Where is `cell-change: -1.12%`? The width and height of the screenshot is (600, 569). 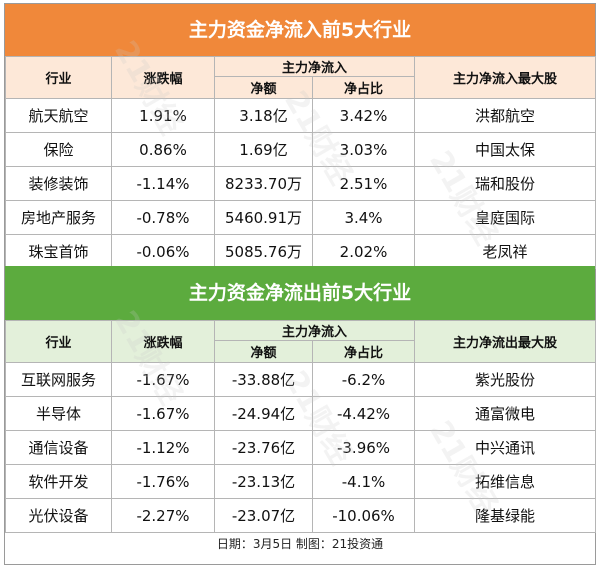 cell-change: -1.12% is located at coordinates (163, 447).